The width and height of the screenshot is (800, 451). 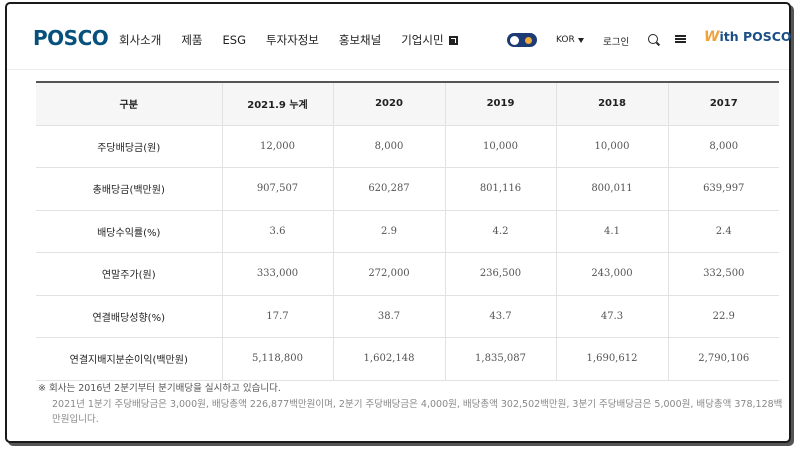 I want to click on table-cell: 47.3, so click(x=611, y=316).